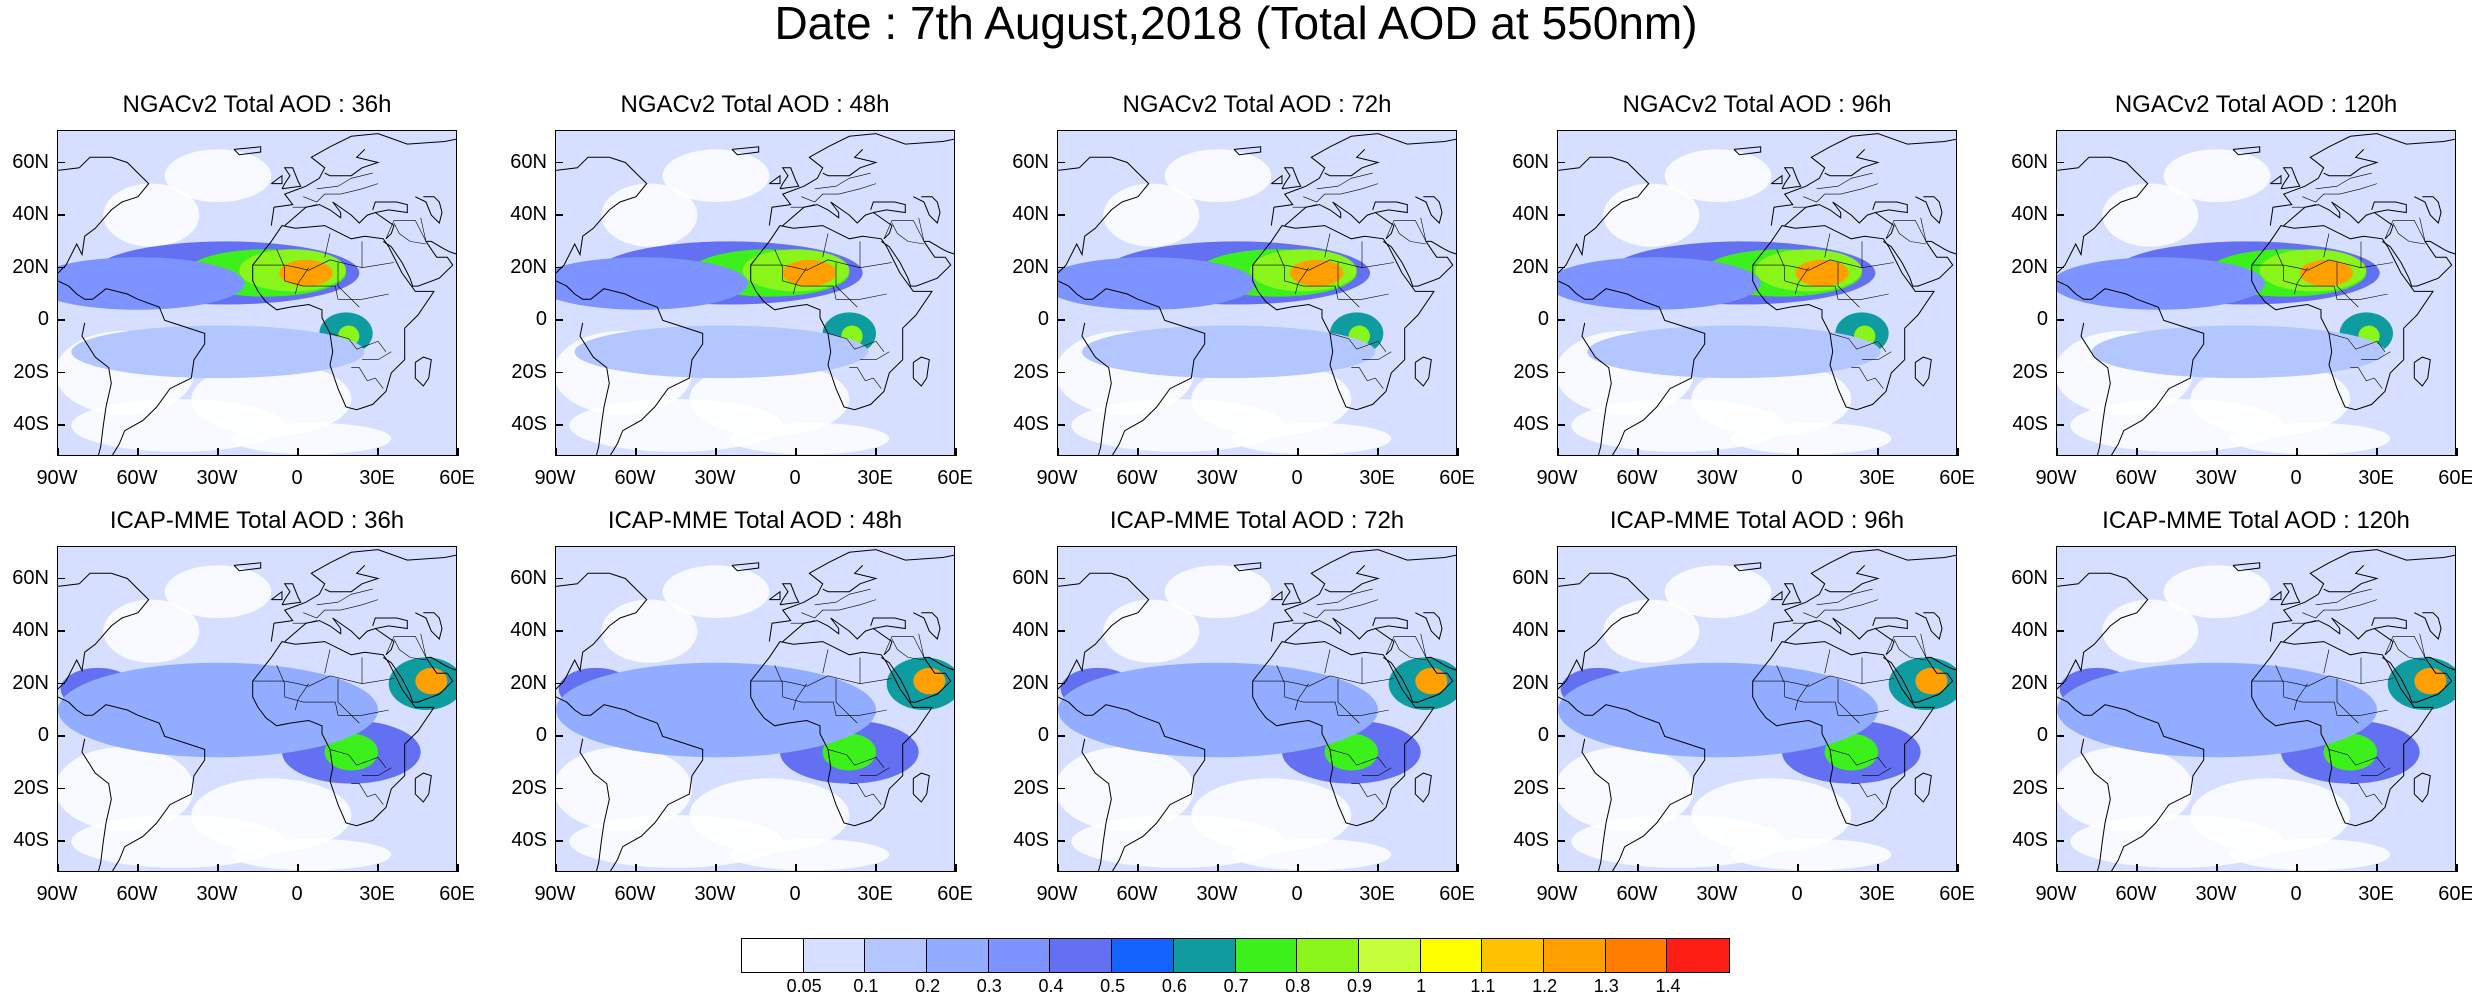 This screenshot has width=2472, height=996. I want to click on map-panel: NGACv2 Total AOD : 72h, so click(1257, 274).